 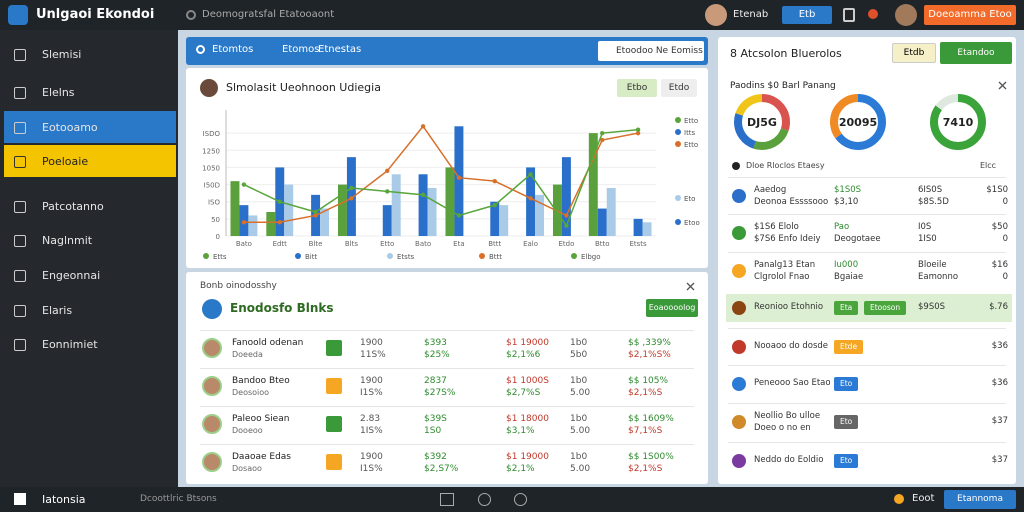 I want to click on cell-value: Peneooo Sao Etao, so click(x=792, y=383).